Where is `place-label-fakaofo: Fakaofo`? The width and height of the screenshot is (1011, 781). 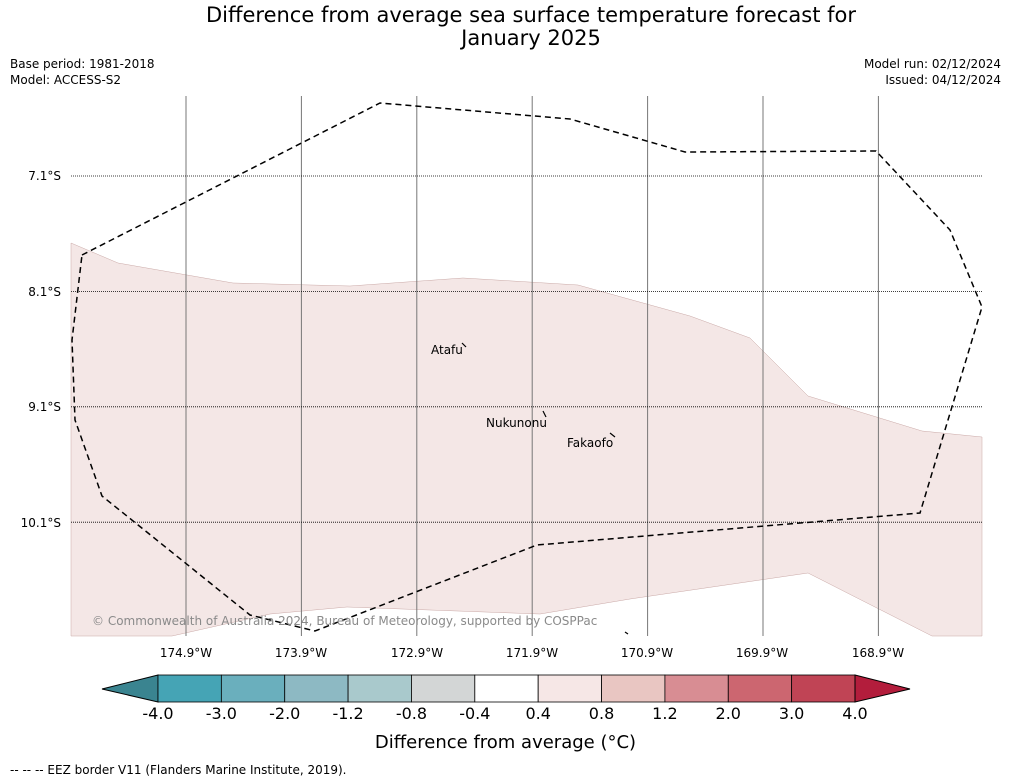
place-label-fakaofo: Fakaofo is located at coordinates (590, 443).